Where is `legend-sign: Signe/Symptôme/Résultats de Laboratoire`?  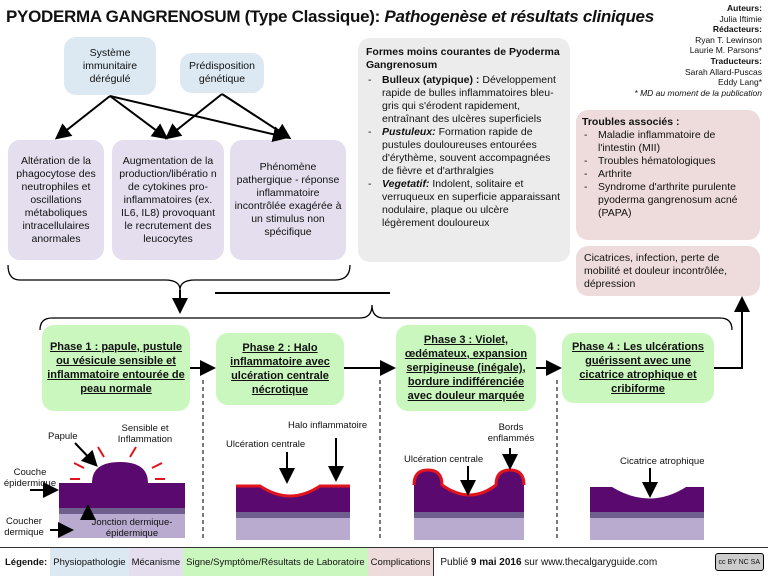 legend-sign: Signe/Symptôme/Résultats de Laboratoire is located at coordinates (275, 562).